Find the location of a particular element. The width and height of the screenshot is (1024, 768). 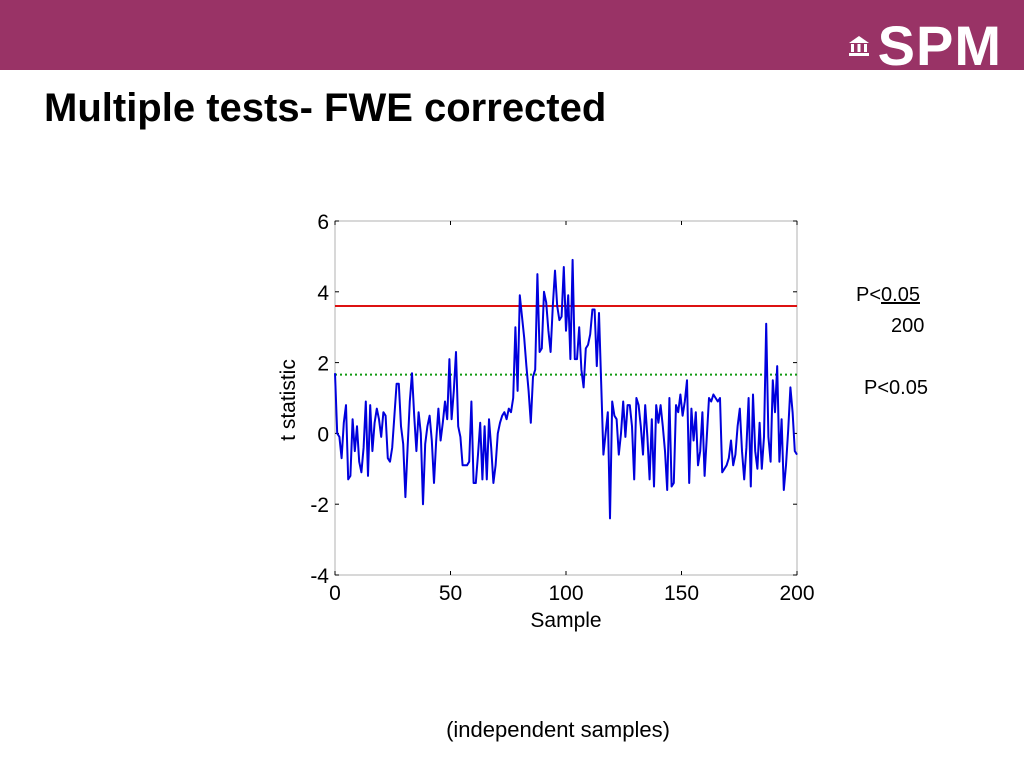

x-axis-label: Sample is located at coordinates (565, 620).